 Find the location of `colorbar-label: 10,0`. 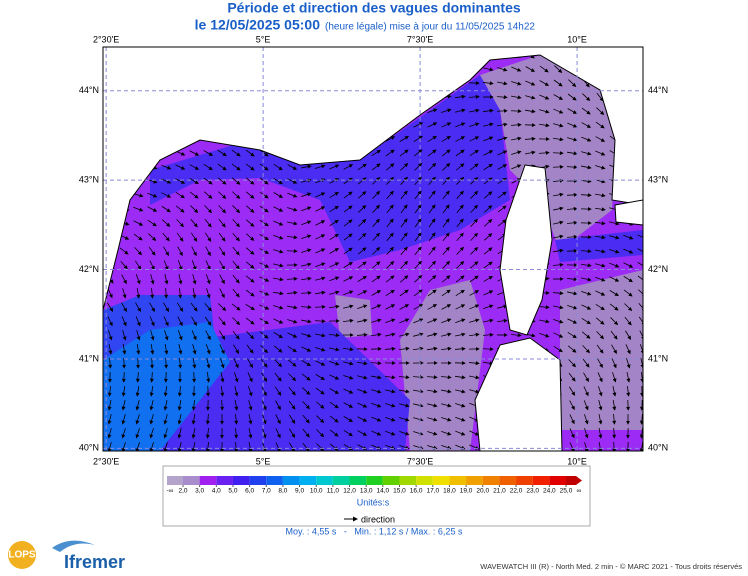

colorbar-label: 10,0 is located at coordinates (316, 491).